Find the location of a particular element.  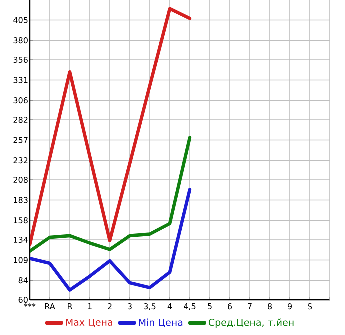

x-tick-label: 1 is located at coordinates (90, 307).